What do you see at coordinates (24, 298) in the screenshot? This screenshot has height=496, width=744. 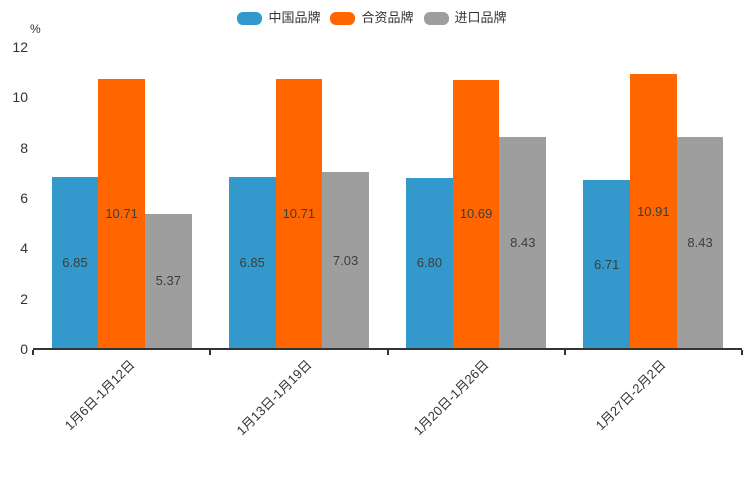 I see `y-axis-tick-label: 2` at bounding box center [24, 298].